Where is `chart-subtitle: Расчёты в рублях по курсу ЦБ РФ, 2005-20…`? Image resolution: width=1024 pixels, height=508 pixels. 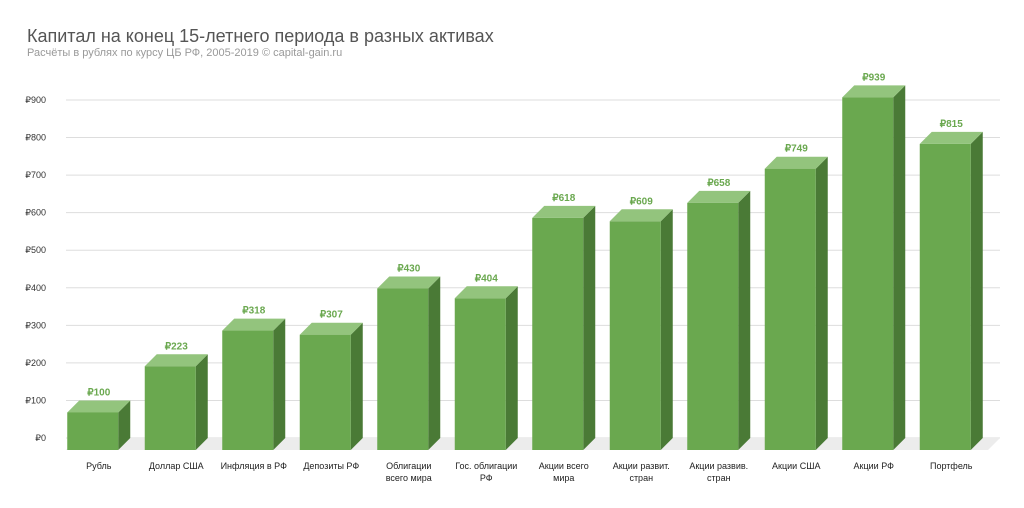
chart-subtitle: Расчёты в рублях по курсу ЦБ РФ, 2005-20… is located at coordinates (185, 53).